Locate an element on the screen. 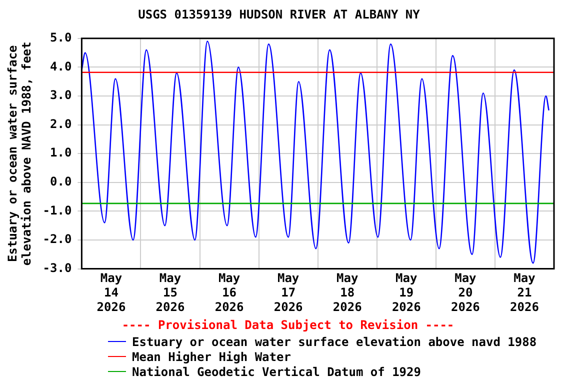 This screenshot has height=384, width=576. y-tick-label: -2.0 is located at coordinates (57, 239).